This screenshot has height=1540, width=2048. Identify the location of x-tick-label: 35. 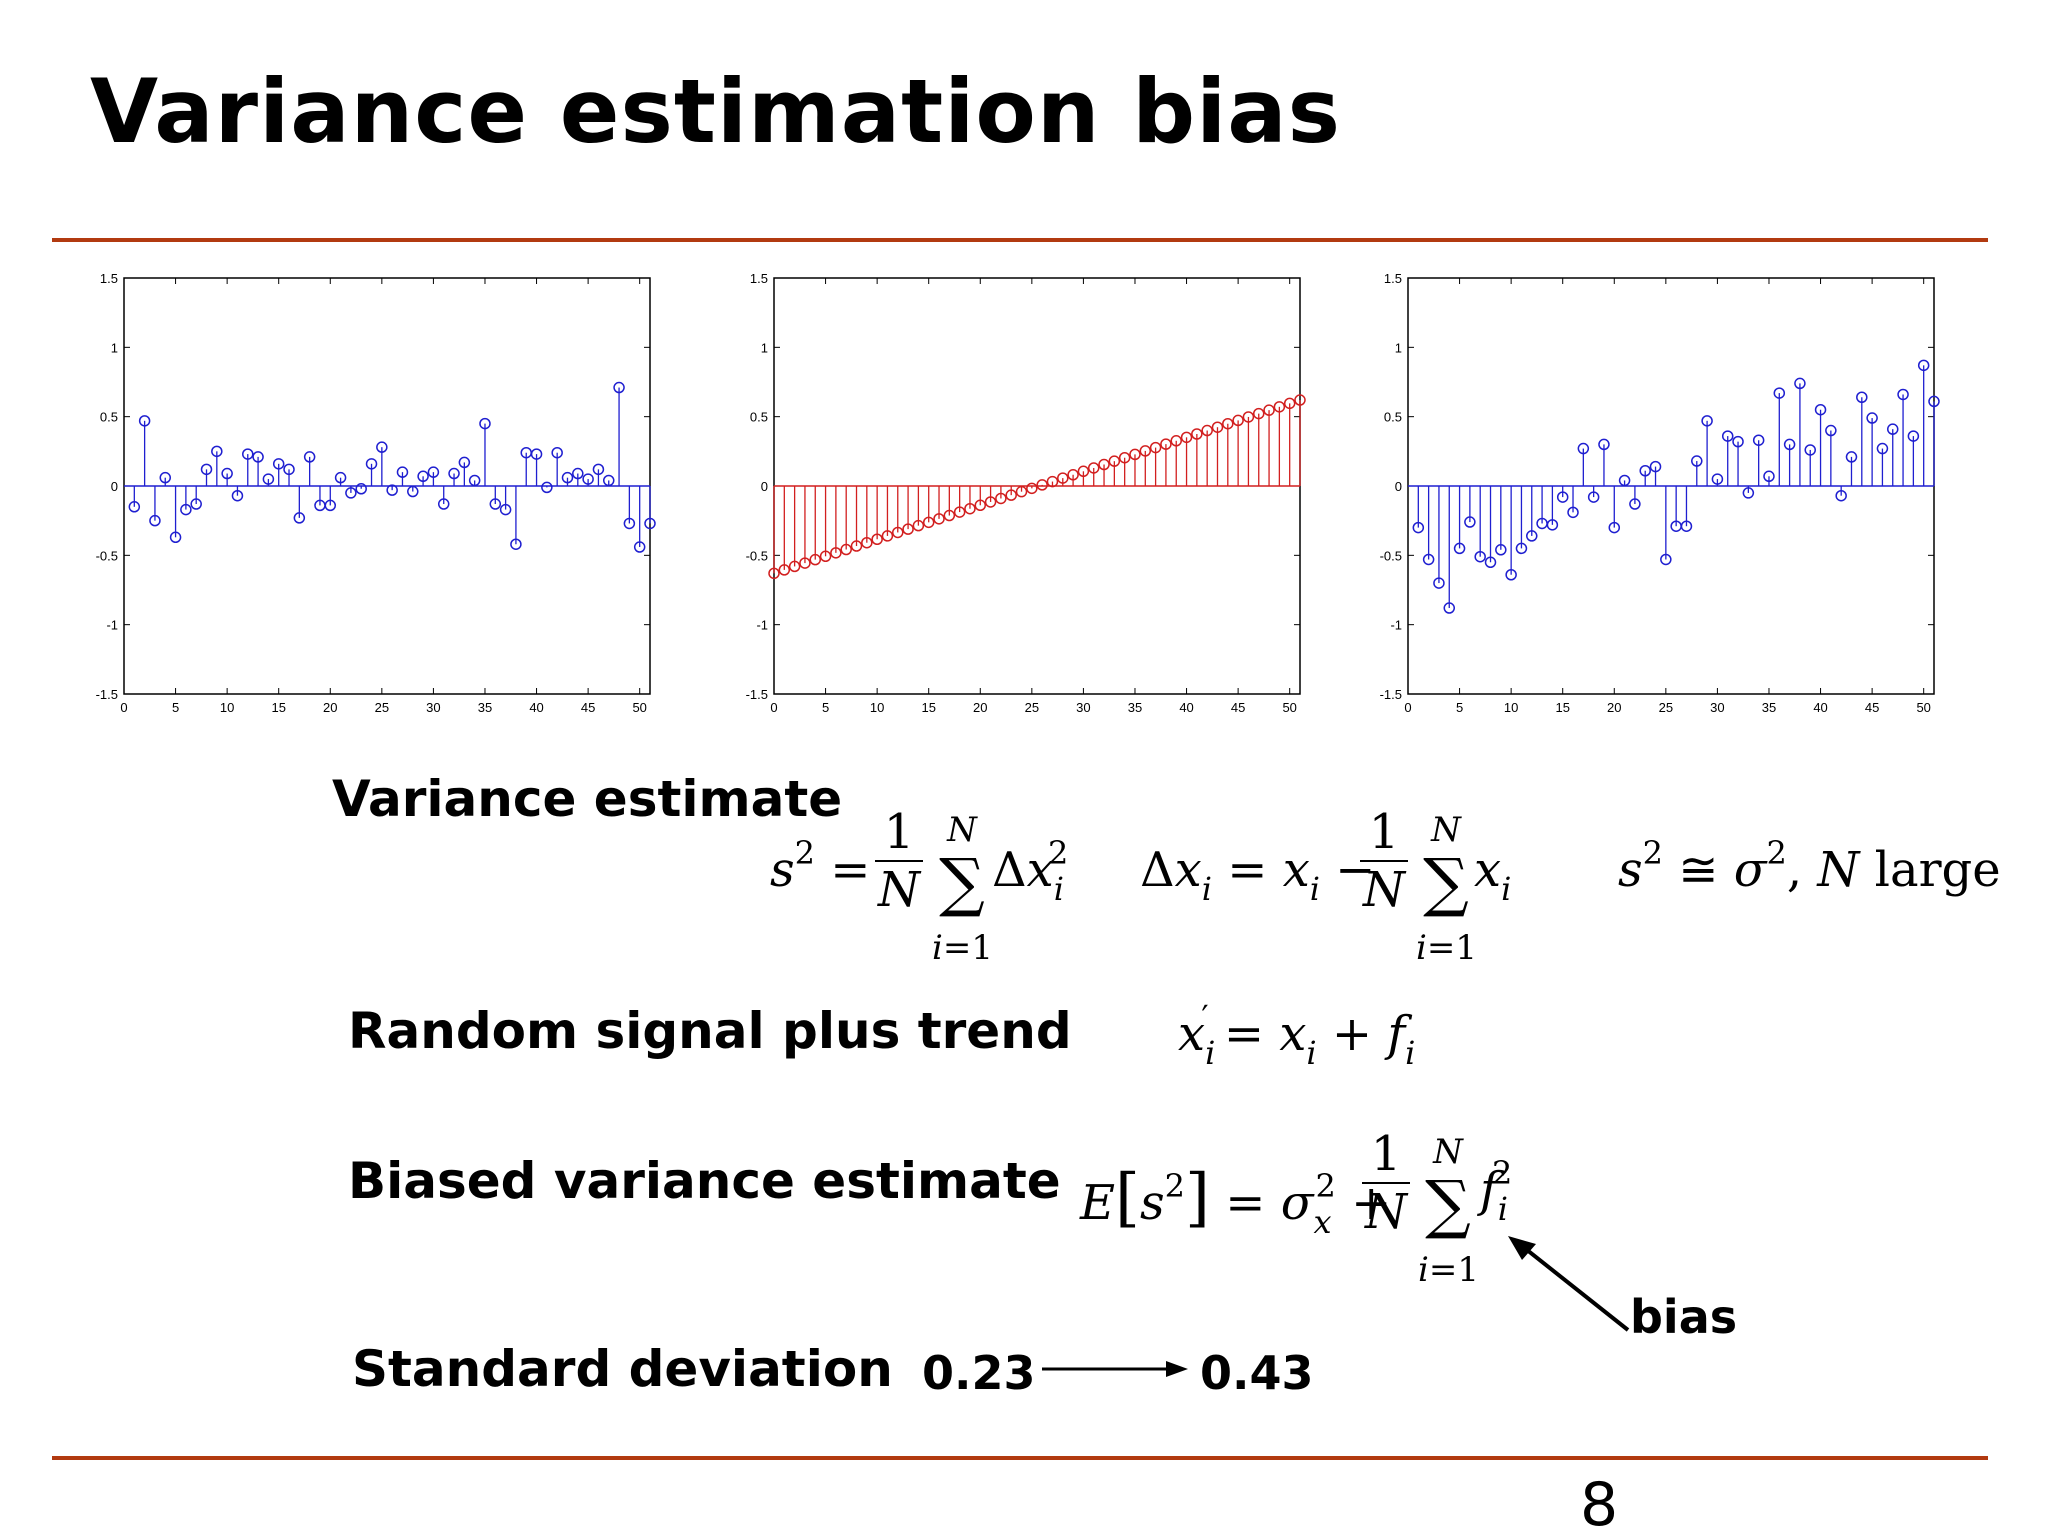
(1769, 707).